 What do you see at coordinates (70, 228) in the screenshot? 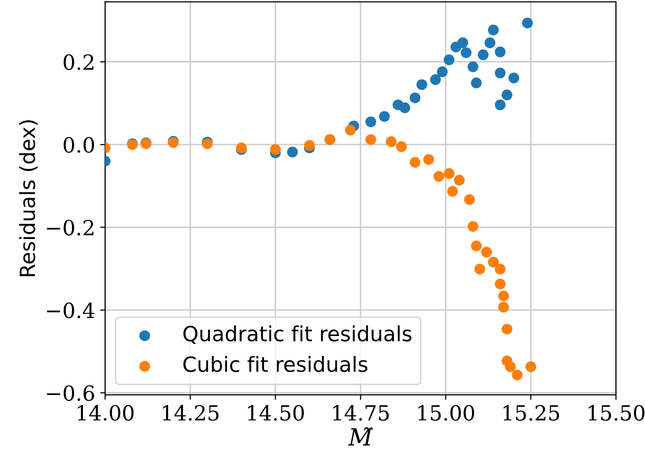
I see `y-tick-label: −0.2` at bounding box center [70, 228].